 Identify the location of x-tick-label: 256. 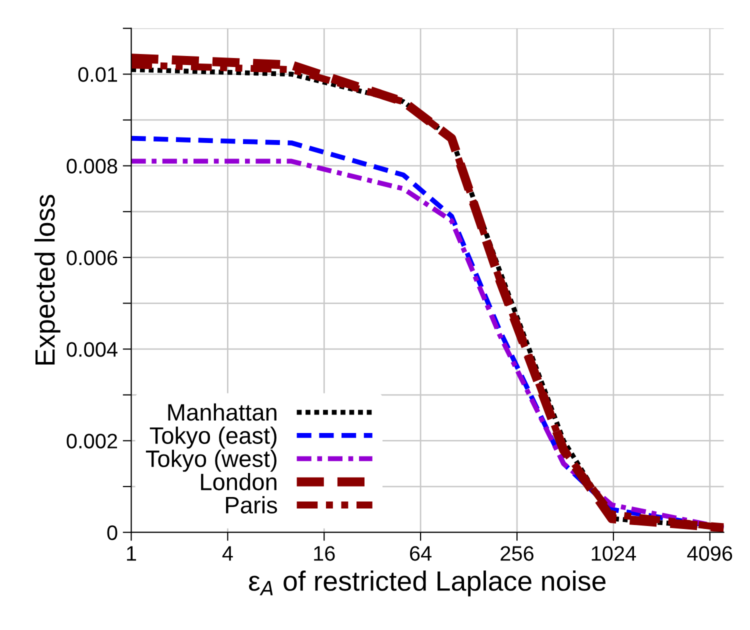
(517, 553).